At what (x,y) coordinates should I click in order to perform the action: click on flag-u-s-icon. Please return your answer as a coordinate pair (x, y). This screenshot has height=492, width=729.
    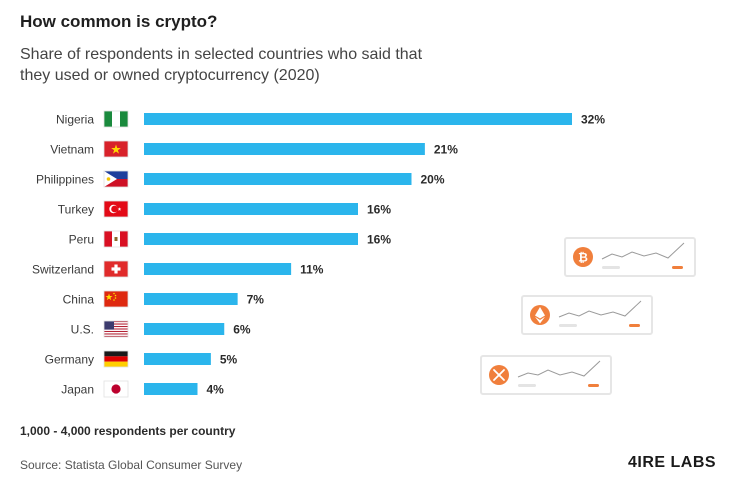
    Looking at the image, I should click on (116, 329).